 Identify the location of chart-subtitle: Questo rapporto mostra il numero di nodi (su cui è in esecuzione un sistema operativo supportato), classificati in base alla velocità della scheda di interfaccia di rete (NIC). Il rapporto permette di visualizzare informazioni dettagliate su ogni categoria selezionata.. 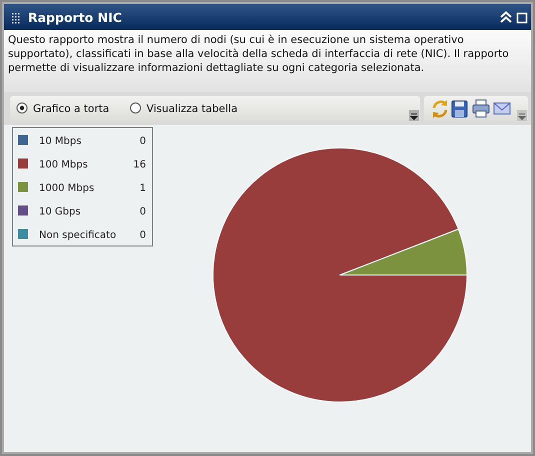
(259, 54).